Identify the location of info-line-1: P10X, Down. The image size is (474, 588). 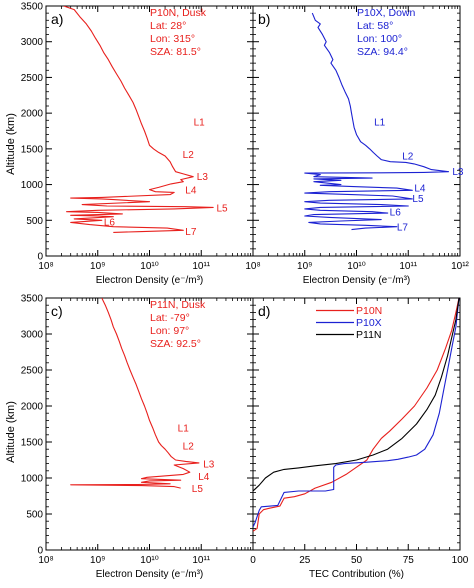
(386, 13).